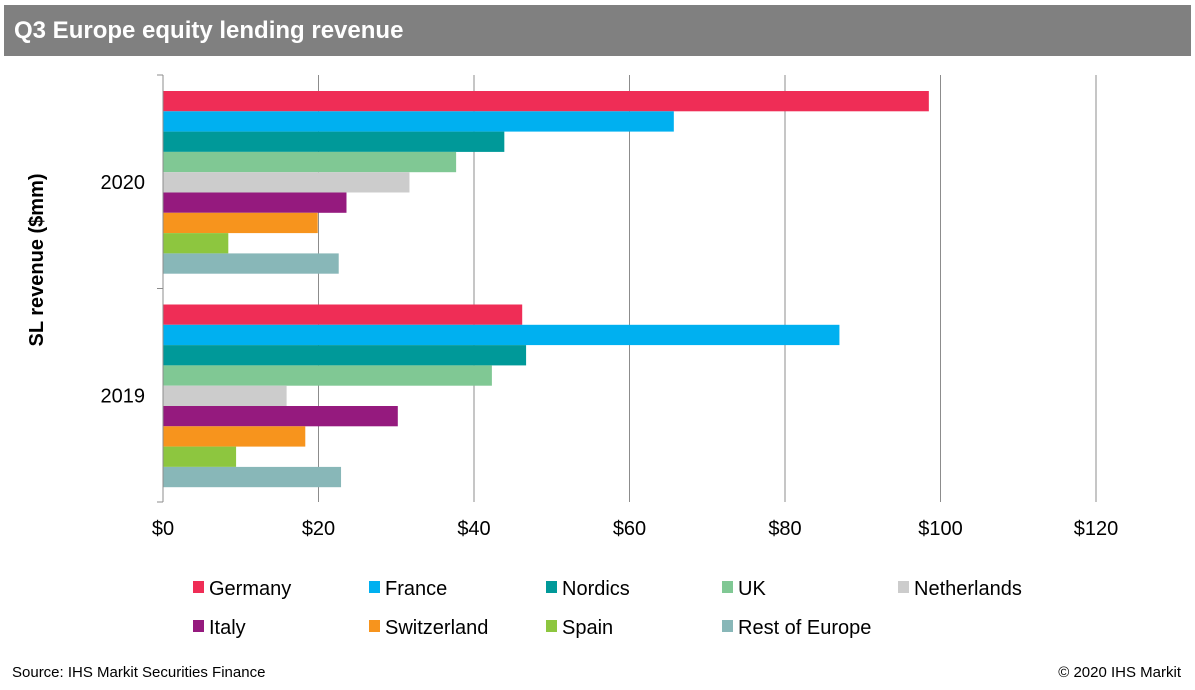 This screenshot has width=1195, height=690. What do you see at coordinates (418, 121) in the screenshot?
I see `bar-france-2020` at bounding box center [418, 121].